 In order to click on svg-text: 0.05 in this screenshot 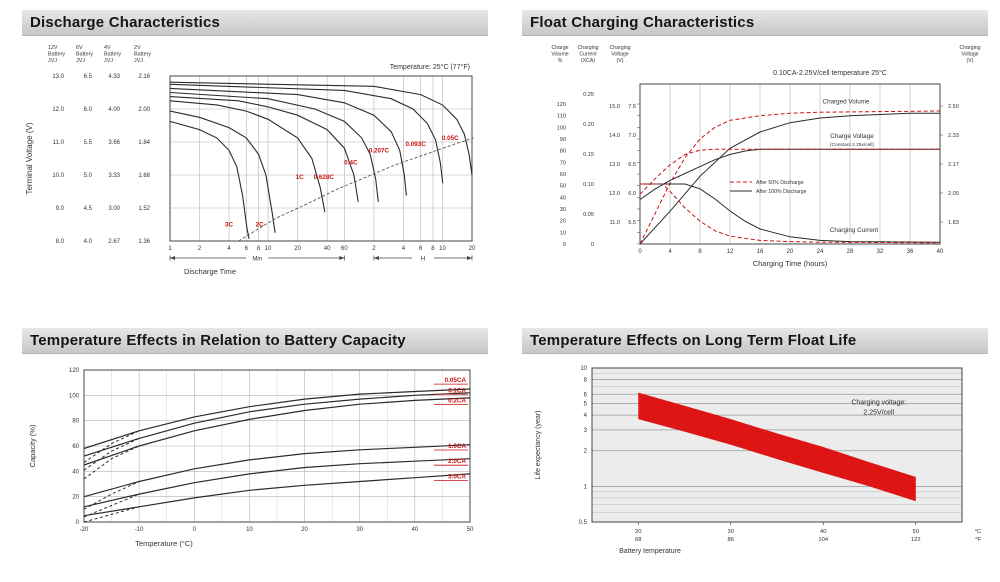, I will do `click(588, 215)`.